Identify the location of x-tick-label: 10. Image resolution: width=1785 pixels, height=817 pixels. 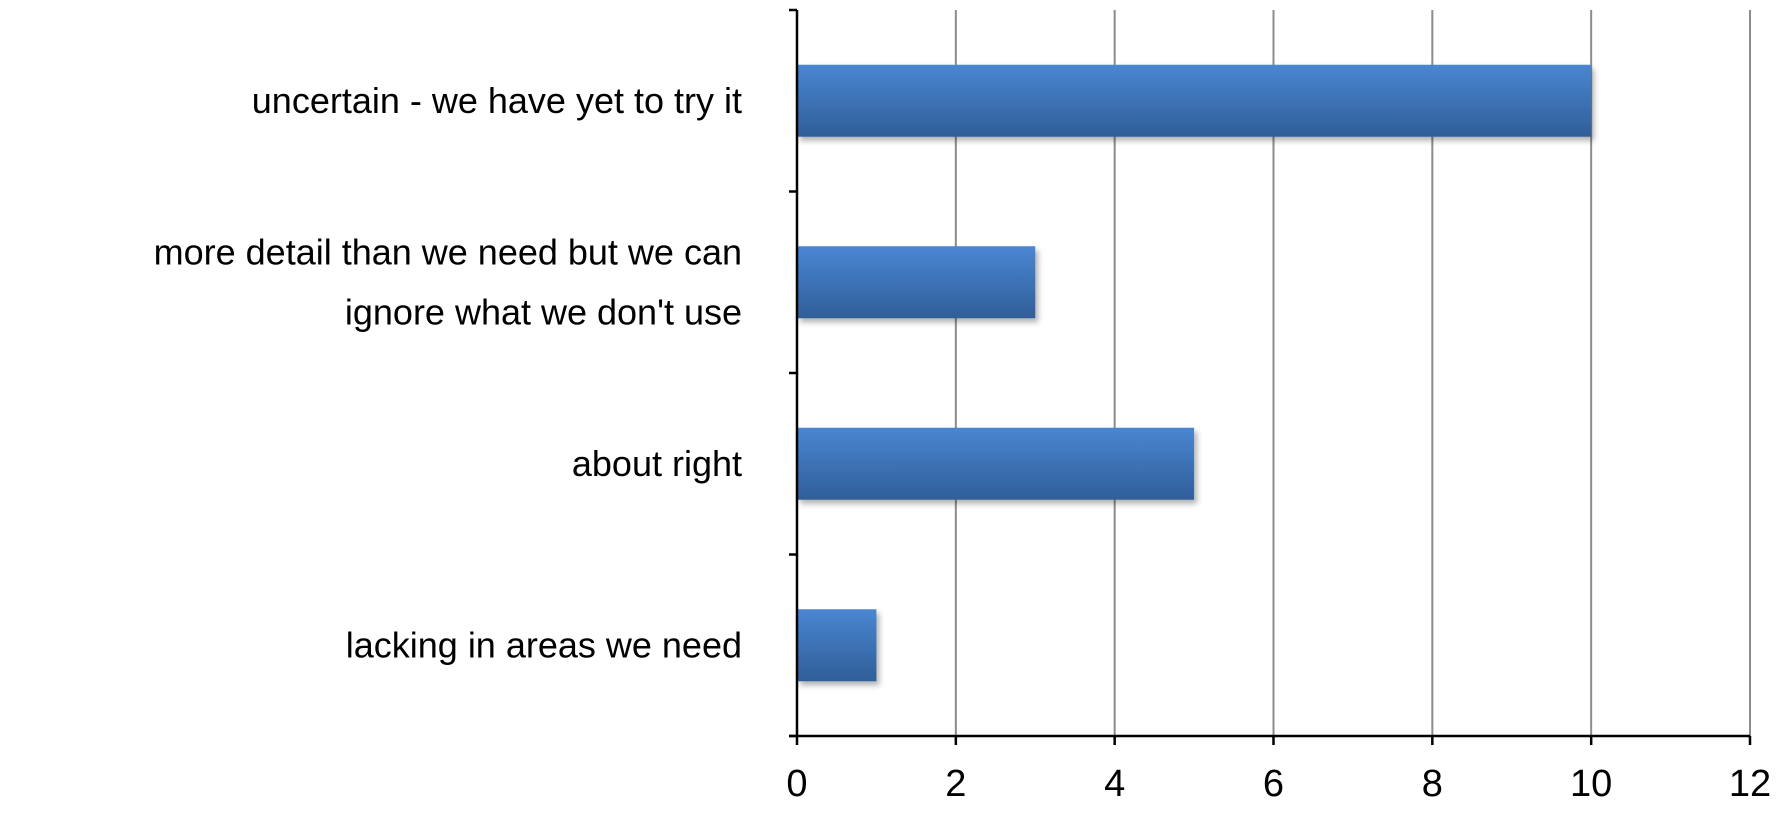
(1591, 784).